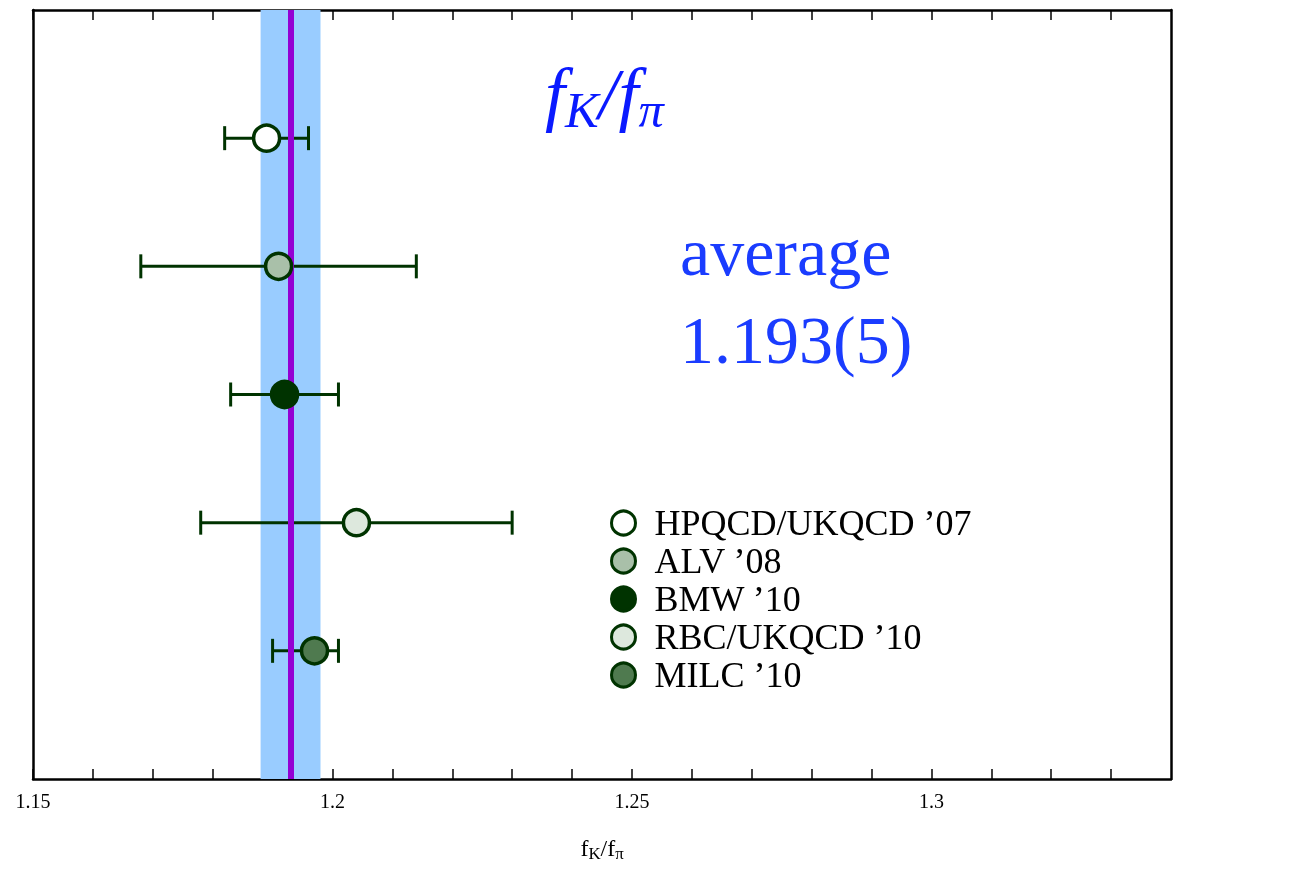 The height and width of the screenshot is (876, 1291). Describe the element at coordinates (332, 801) in the screenshot. I see `x-tick-label: 1.2` at that location.